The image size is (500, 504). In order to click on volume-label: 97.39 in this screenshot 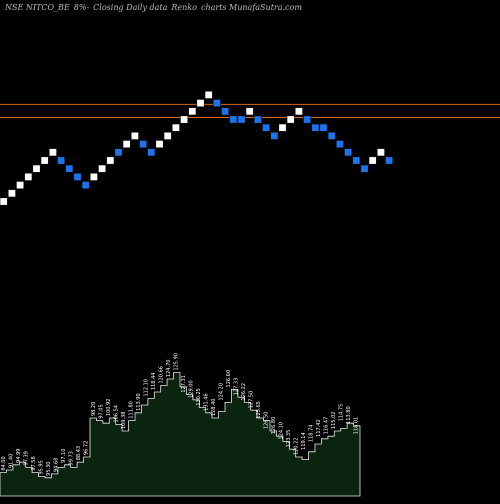, I will do `click(26, 458)`.